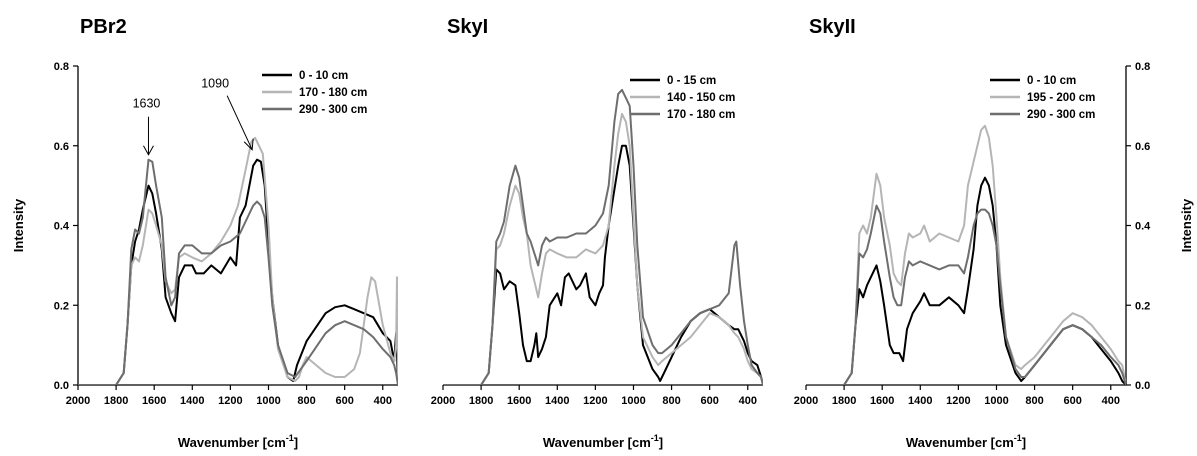  What do you see at coordinates (832, 27) in the screenshot?
I see `chart-title: SkyII` at bounding box center [832, 27].